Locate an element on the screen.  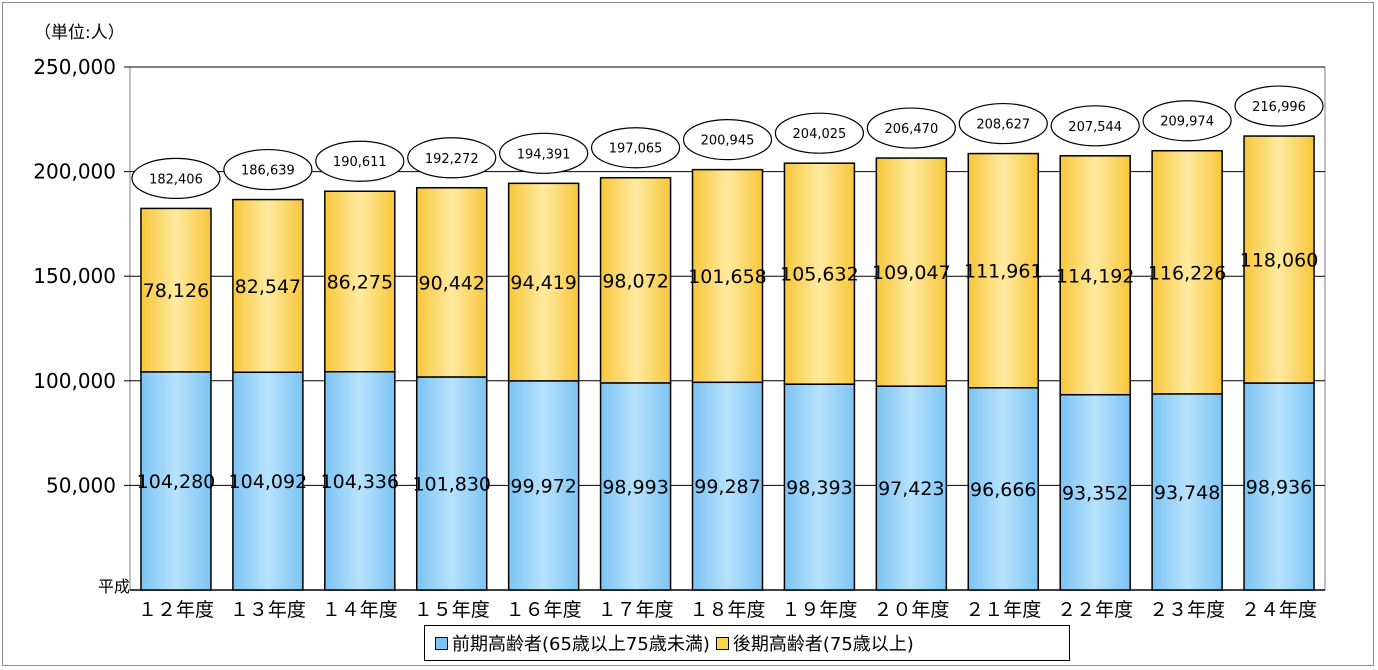
bar-label-late: 111,961 is located at coordinates (1003, 272).